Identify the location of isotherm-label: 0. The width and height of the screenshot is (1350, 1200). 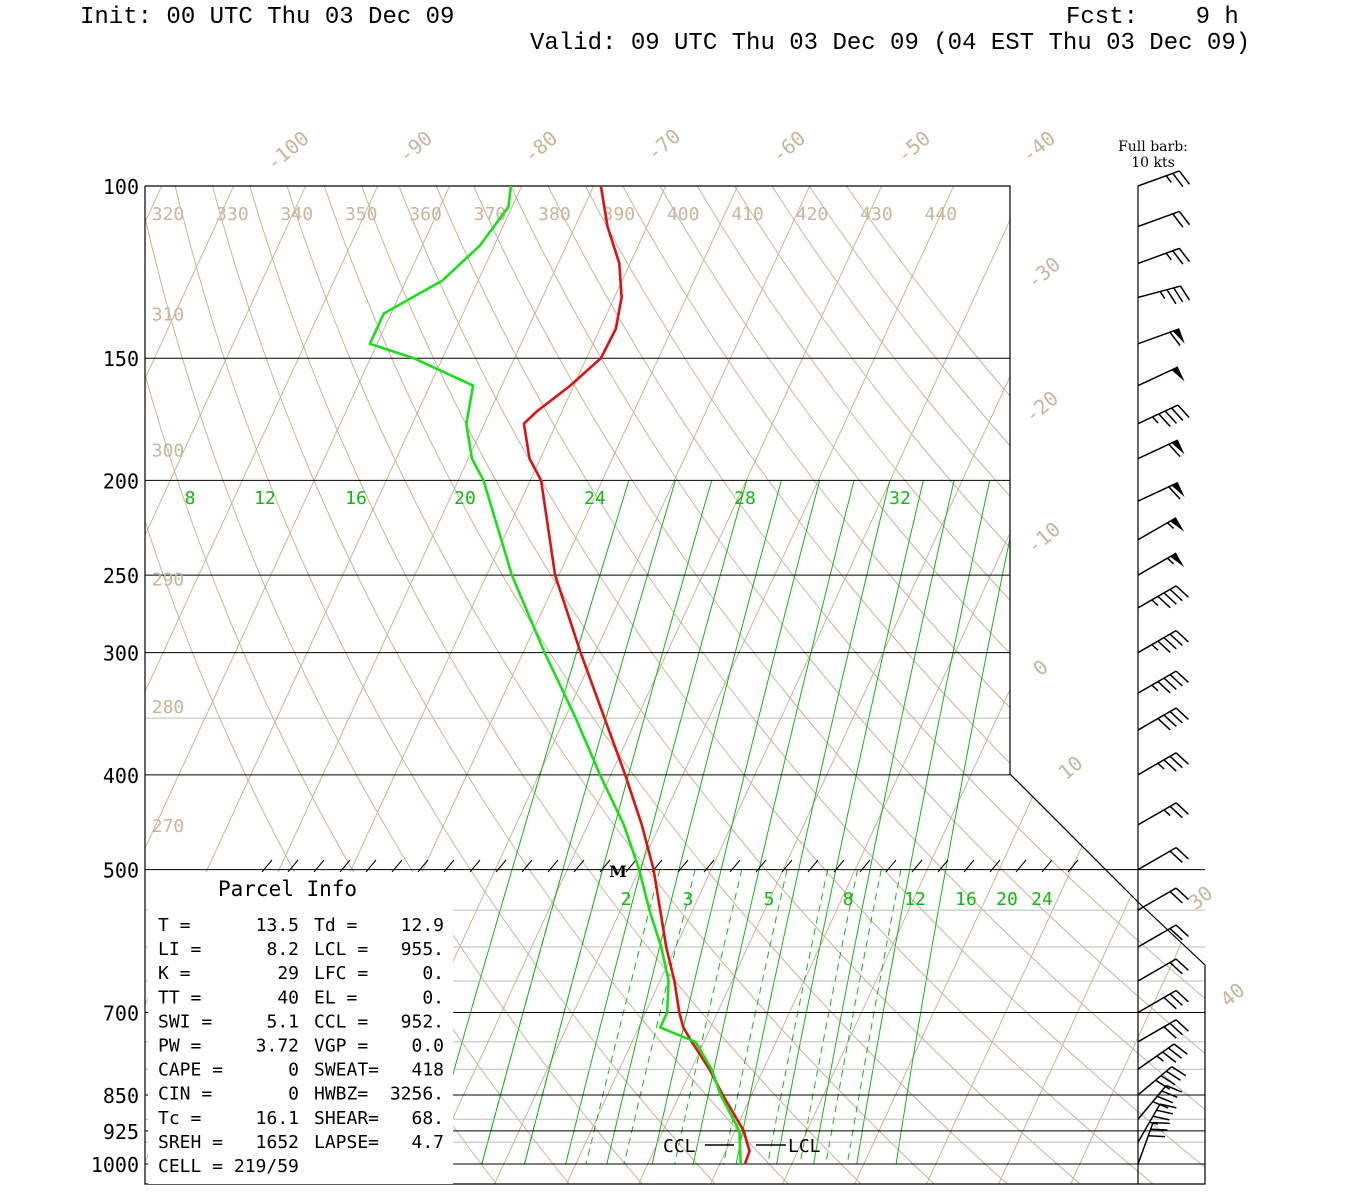
(1040, 668).